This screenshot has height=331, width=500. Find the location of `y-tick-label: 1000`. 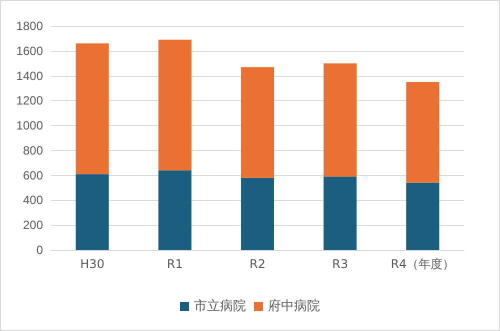

y-tick-label: 1000 is located at coordinates (30, 125).